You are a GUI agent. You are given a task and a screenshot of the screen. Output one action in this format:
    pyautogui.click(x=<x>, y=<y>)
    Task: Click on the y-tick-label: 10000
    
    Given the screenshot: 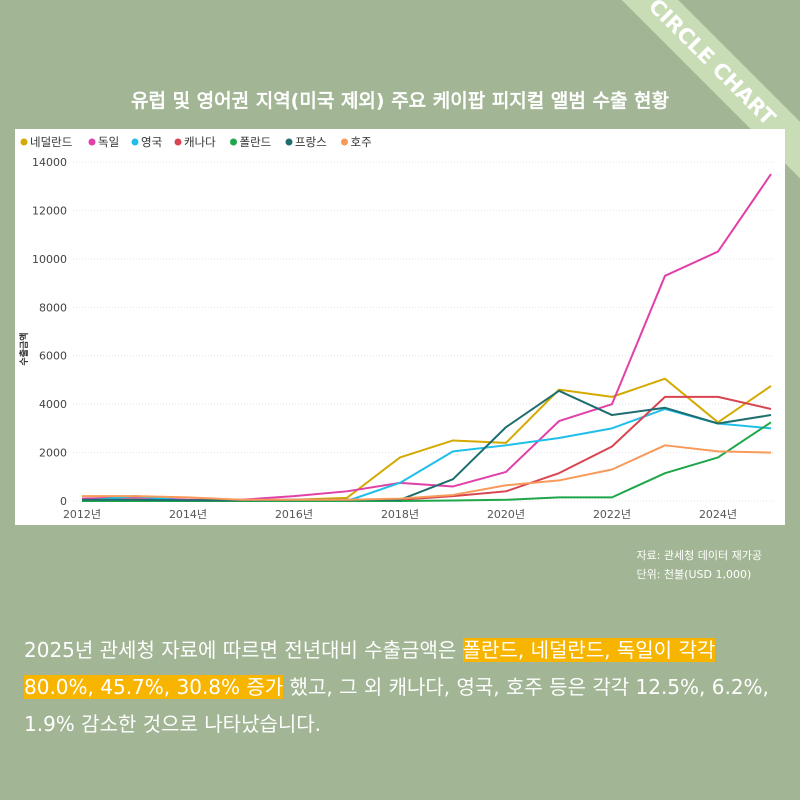 What is the action you would take?
    pyautogui.click(x=49, y=259)
    